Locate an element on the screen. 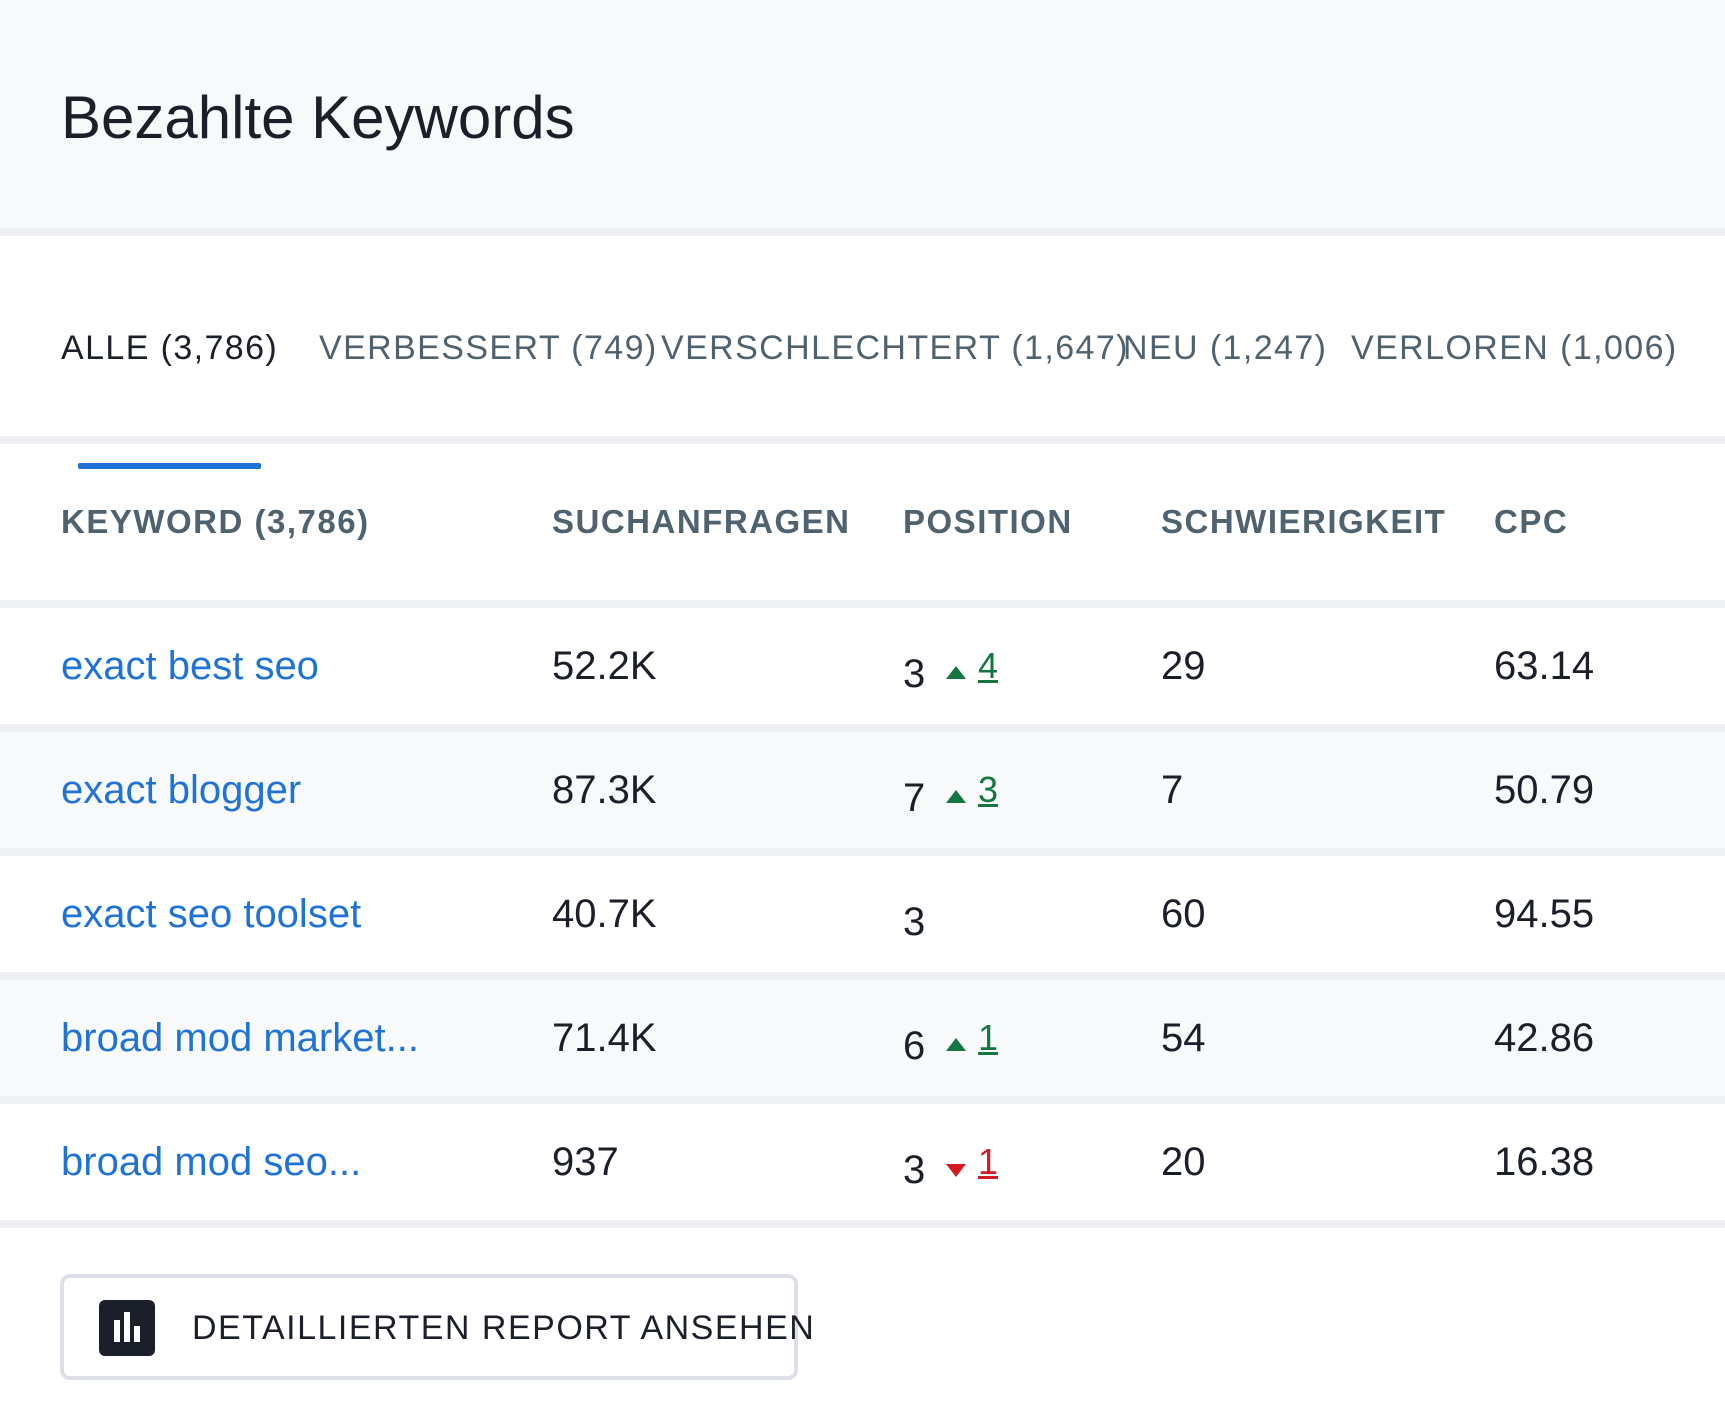 This screenshot has width=1725, height=1416. column-header-schwierigkeit: SCHWIERIGKEIT is located at coordinates (1304, 521).